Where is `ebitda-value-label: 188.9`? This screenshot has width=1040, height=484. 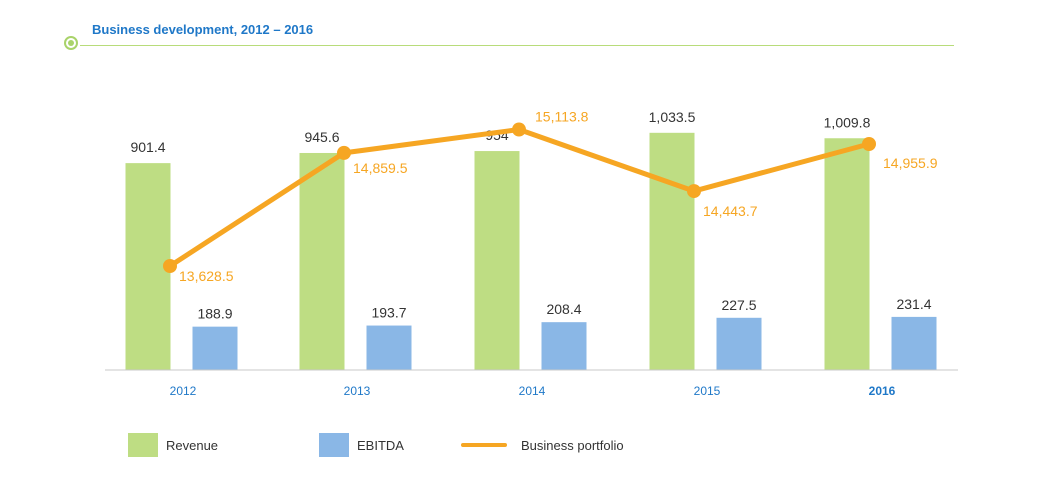
ebitda-value-label: 188.9 is located at coordinates (214, 314).